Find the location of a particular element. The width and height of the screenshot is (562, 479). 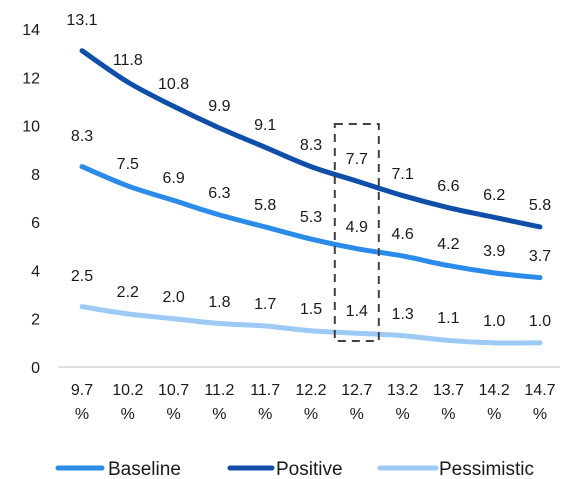

x-tick-label: 12.2% is located at coordinates (310, 402).